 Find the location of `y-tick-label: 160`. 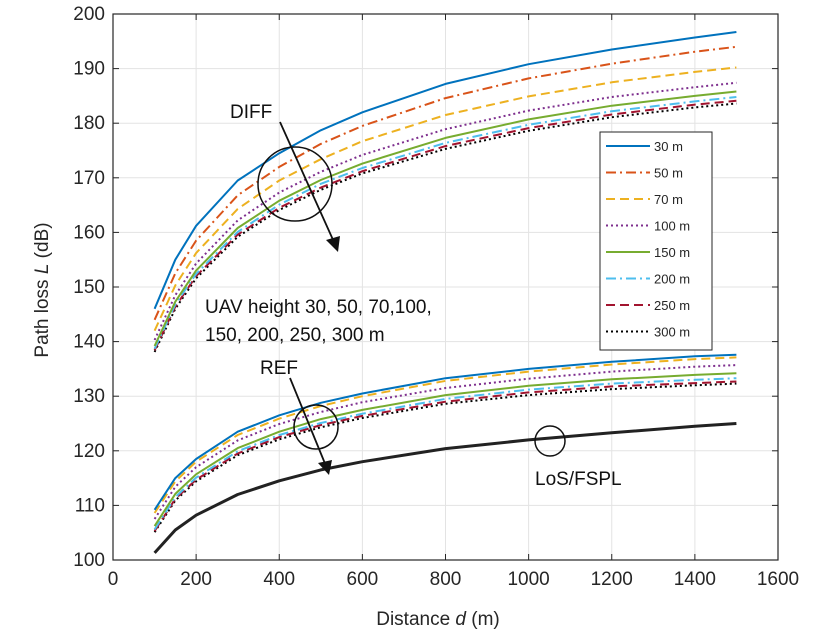

y-tick-label: 160 is located at coordinates (89, 232).